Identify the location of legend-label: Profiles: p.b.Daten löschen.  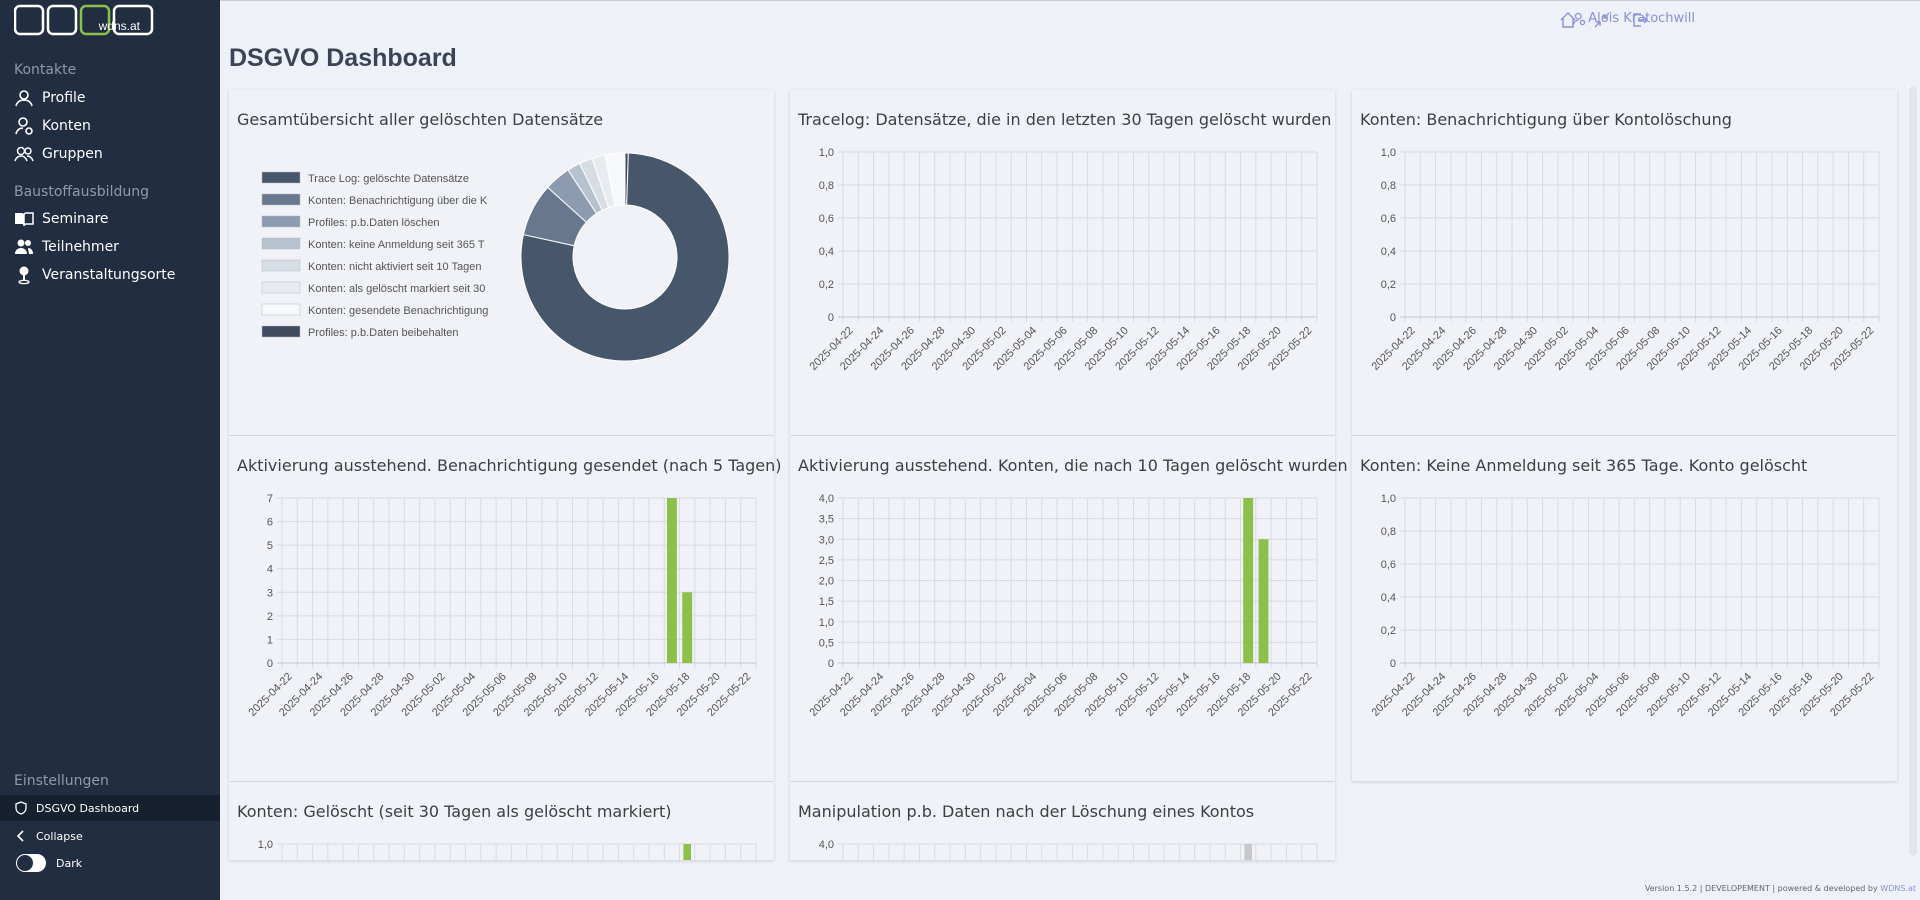
(373, 223).